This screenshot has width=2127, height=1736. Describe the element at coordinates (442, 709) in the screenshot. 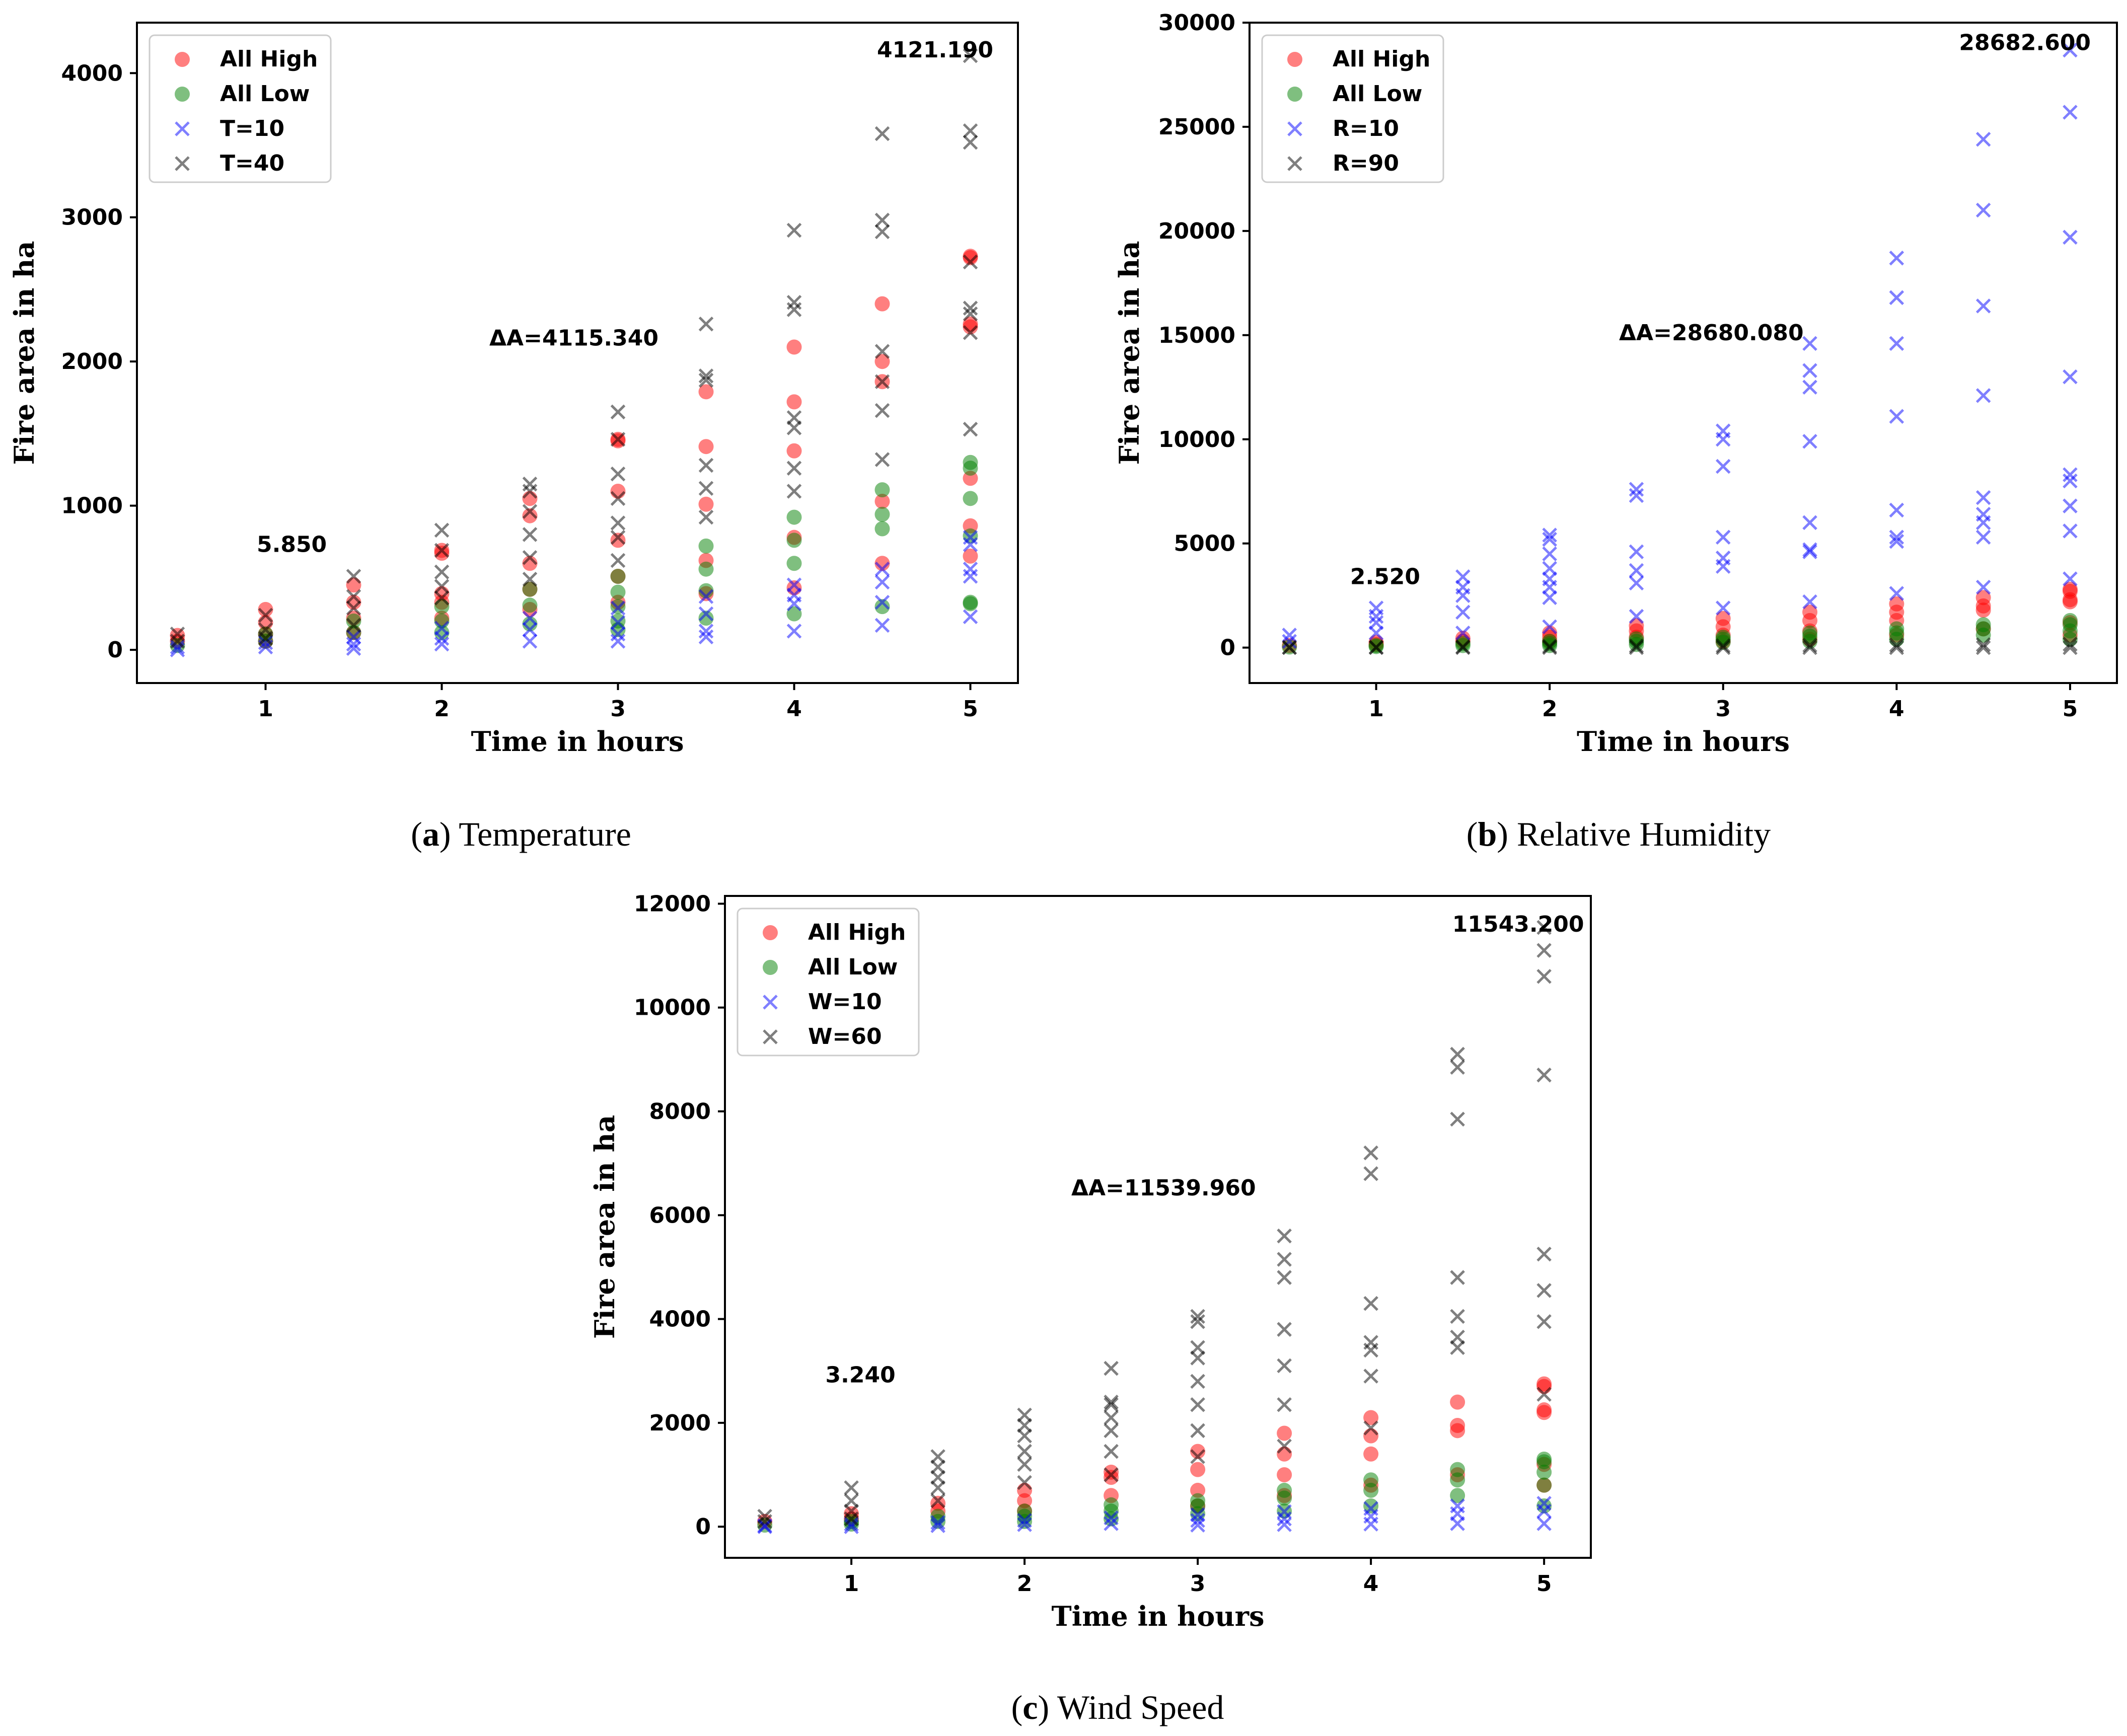

I see `x-tick-label: 2` at that location.